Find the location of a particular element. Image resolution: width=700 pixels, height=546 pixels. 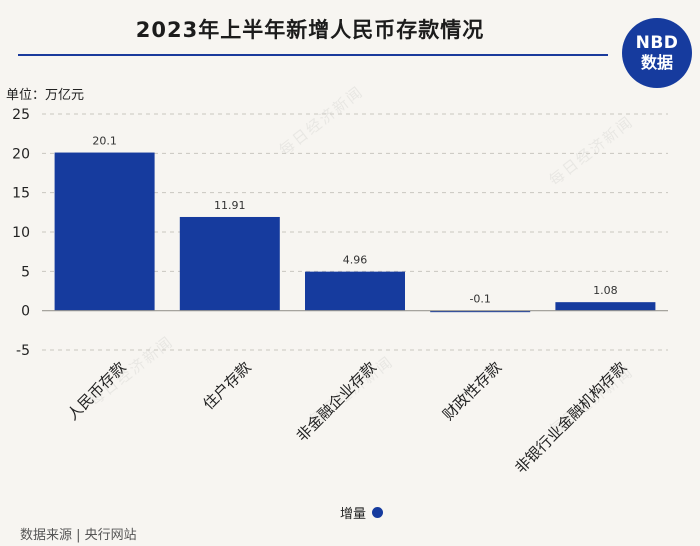

x-category-label: 非金融企业存款 is located at coordinates (336, 401).